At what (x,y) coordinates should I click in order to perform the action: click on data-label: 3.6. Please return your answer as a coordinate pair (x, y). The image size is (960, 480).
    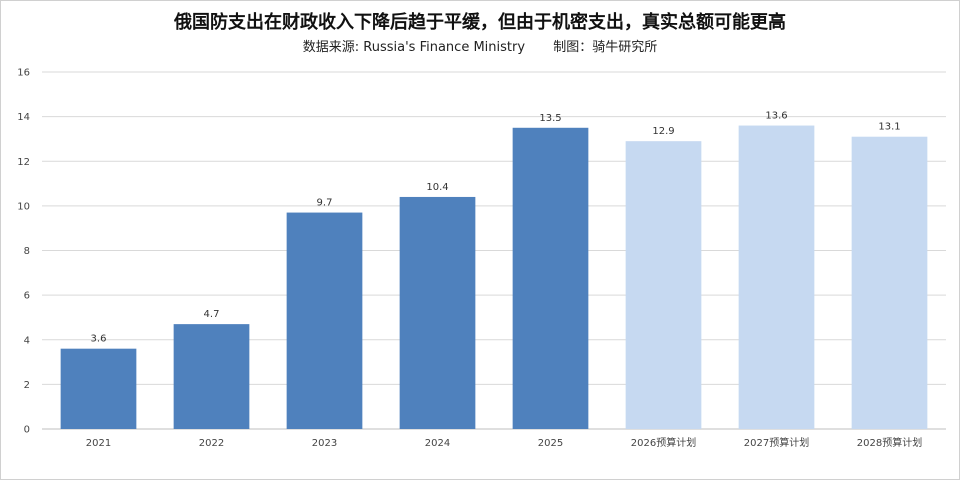
    Looking at the image, I should click on (99, 339).